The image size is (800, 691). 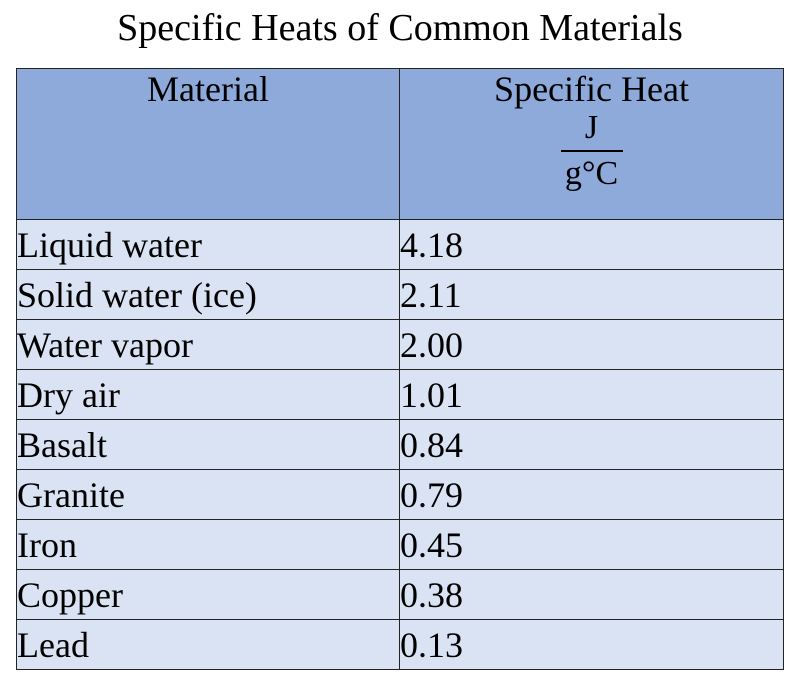 I want to click on column-header-material: Material, so click(x=208, y=144).